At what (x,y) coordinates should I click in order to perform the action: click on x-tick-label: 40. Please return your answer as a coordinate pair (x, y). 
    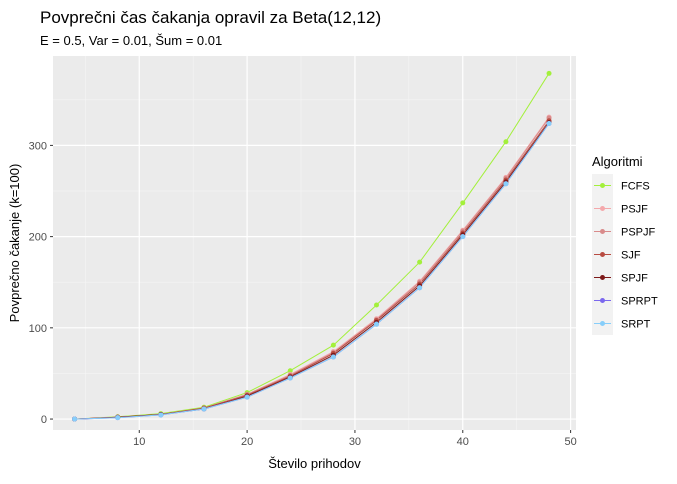
    Looking at the image, I should click on (463, 442).